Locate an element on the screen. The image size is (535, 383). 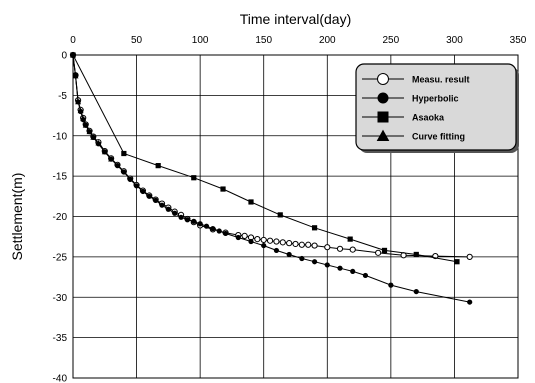
x-tick-label: 300 is located at coordinates (454, 40).